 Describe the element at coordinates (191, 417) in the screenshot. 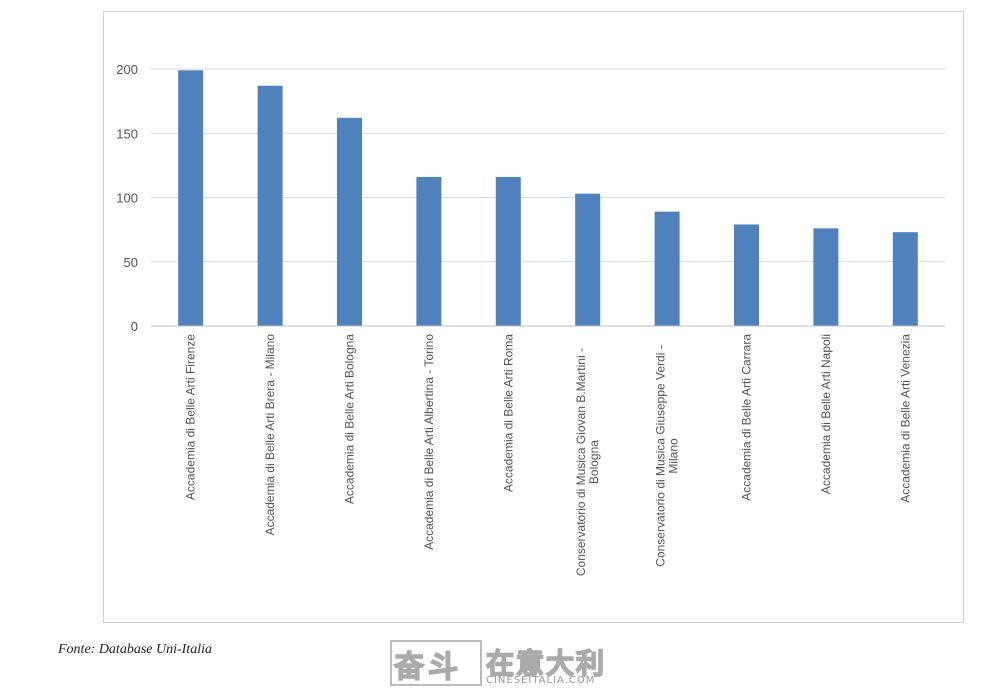

I see `x-tick-label: Accademia di Belle Arti Firenze` at that location.